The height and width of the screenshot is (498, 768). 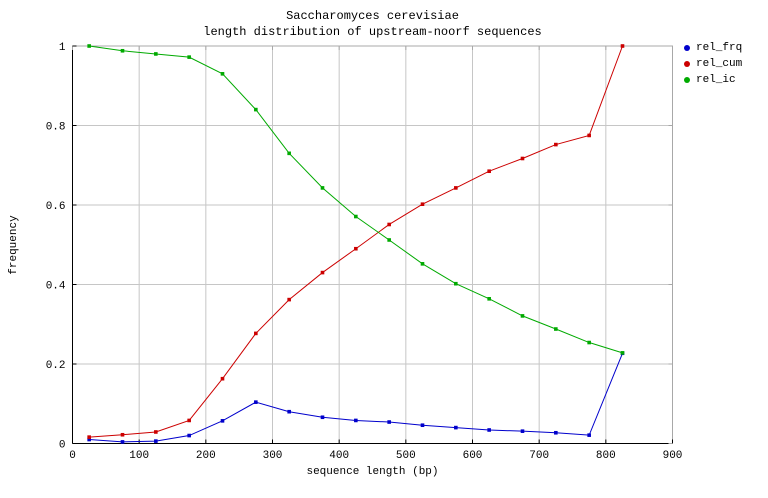 What do you see at coordinates (473, 456) in the screenshot?
I see `x-tick-label: 600` at bounding box center [473, 456].